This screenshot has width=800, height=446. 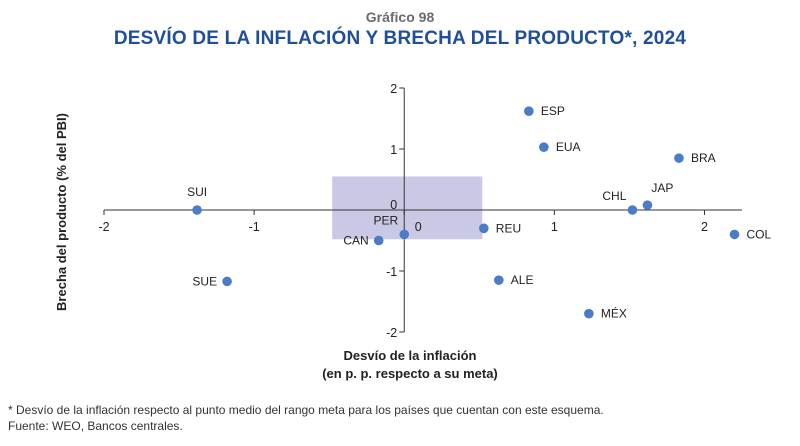 I want to click on data-point-can, so click(x=378, y=240).